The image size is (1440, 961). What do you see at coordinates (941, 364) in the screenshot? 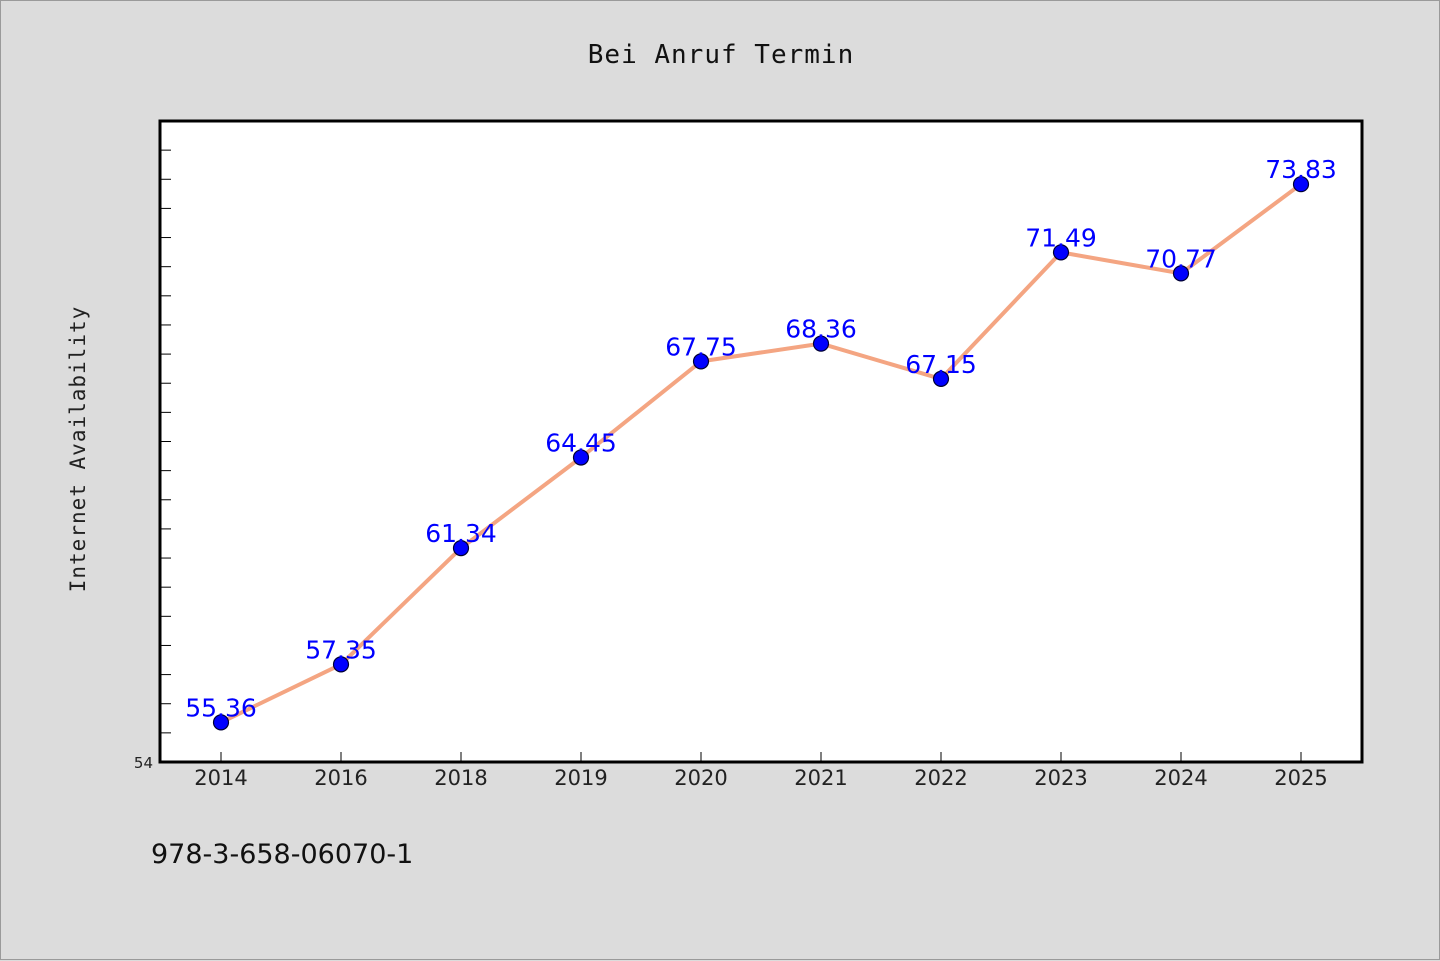
I see `data-label: 67.15` at bounding box center [941, 364].